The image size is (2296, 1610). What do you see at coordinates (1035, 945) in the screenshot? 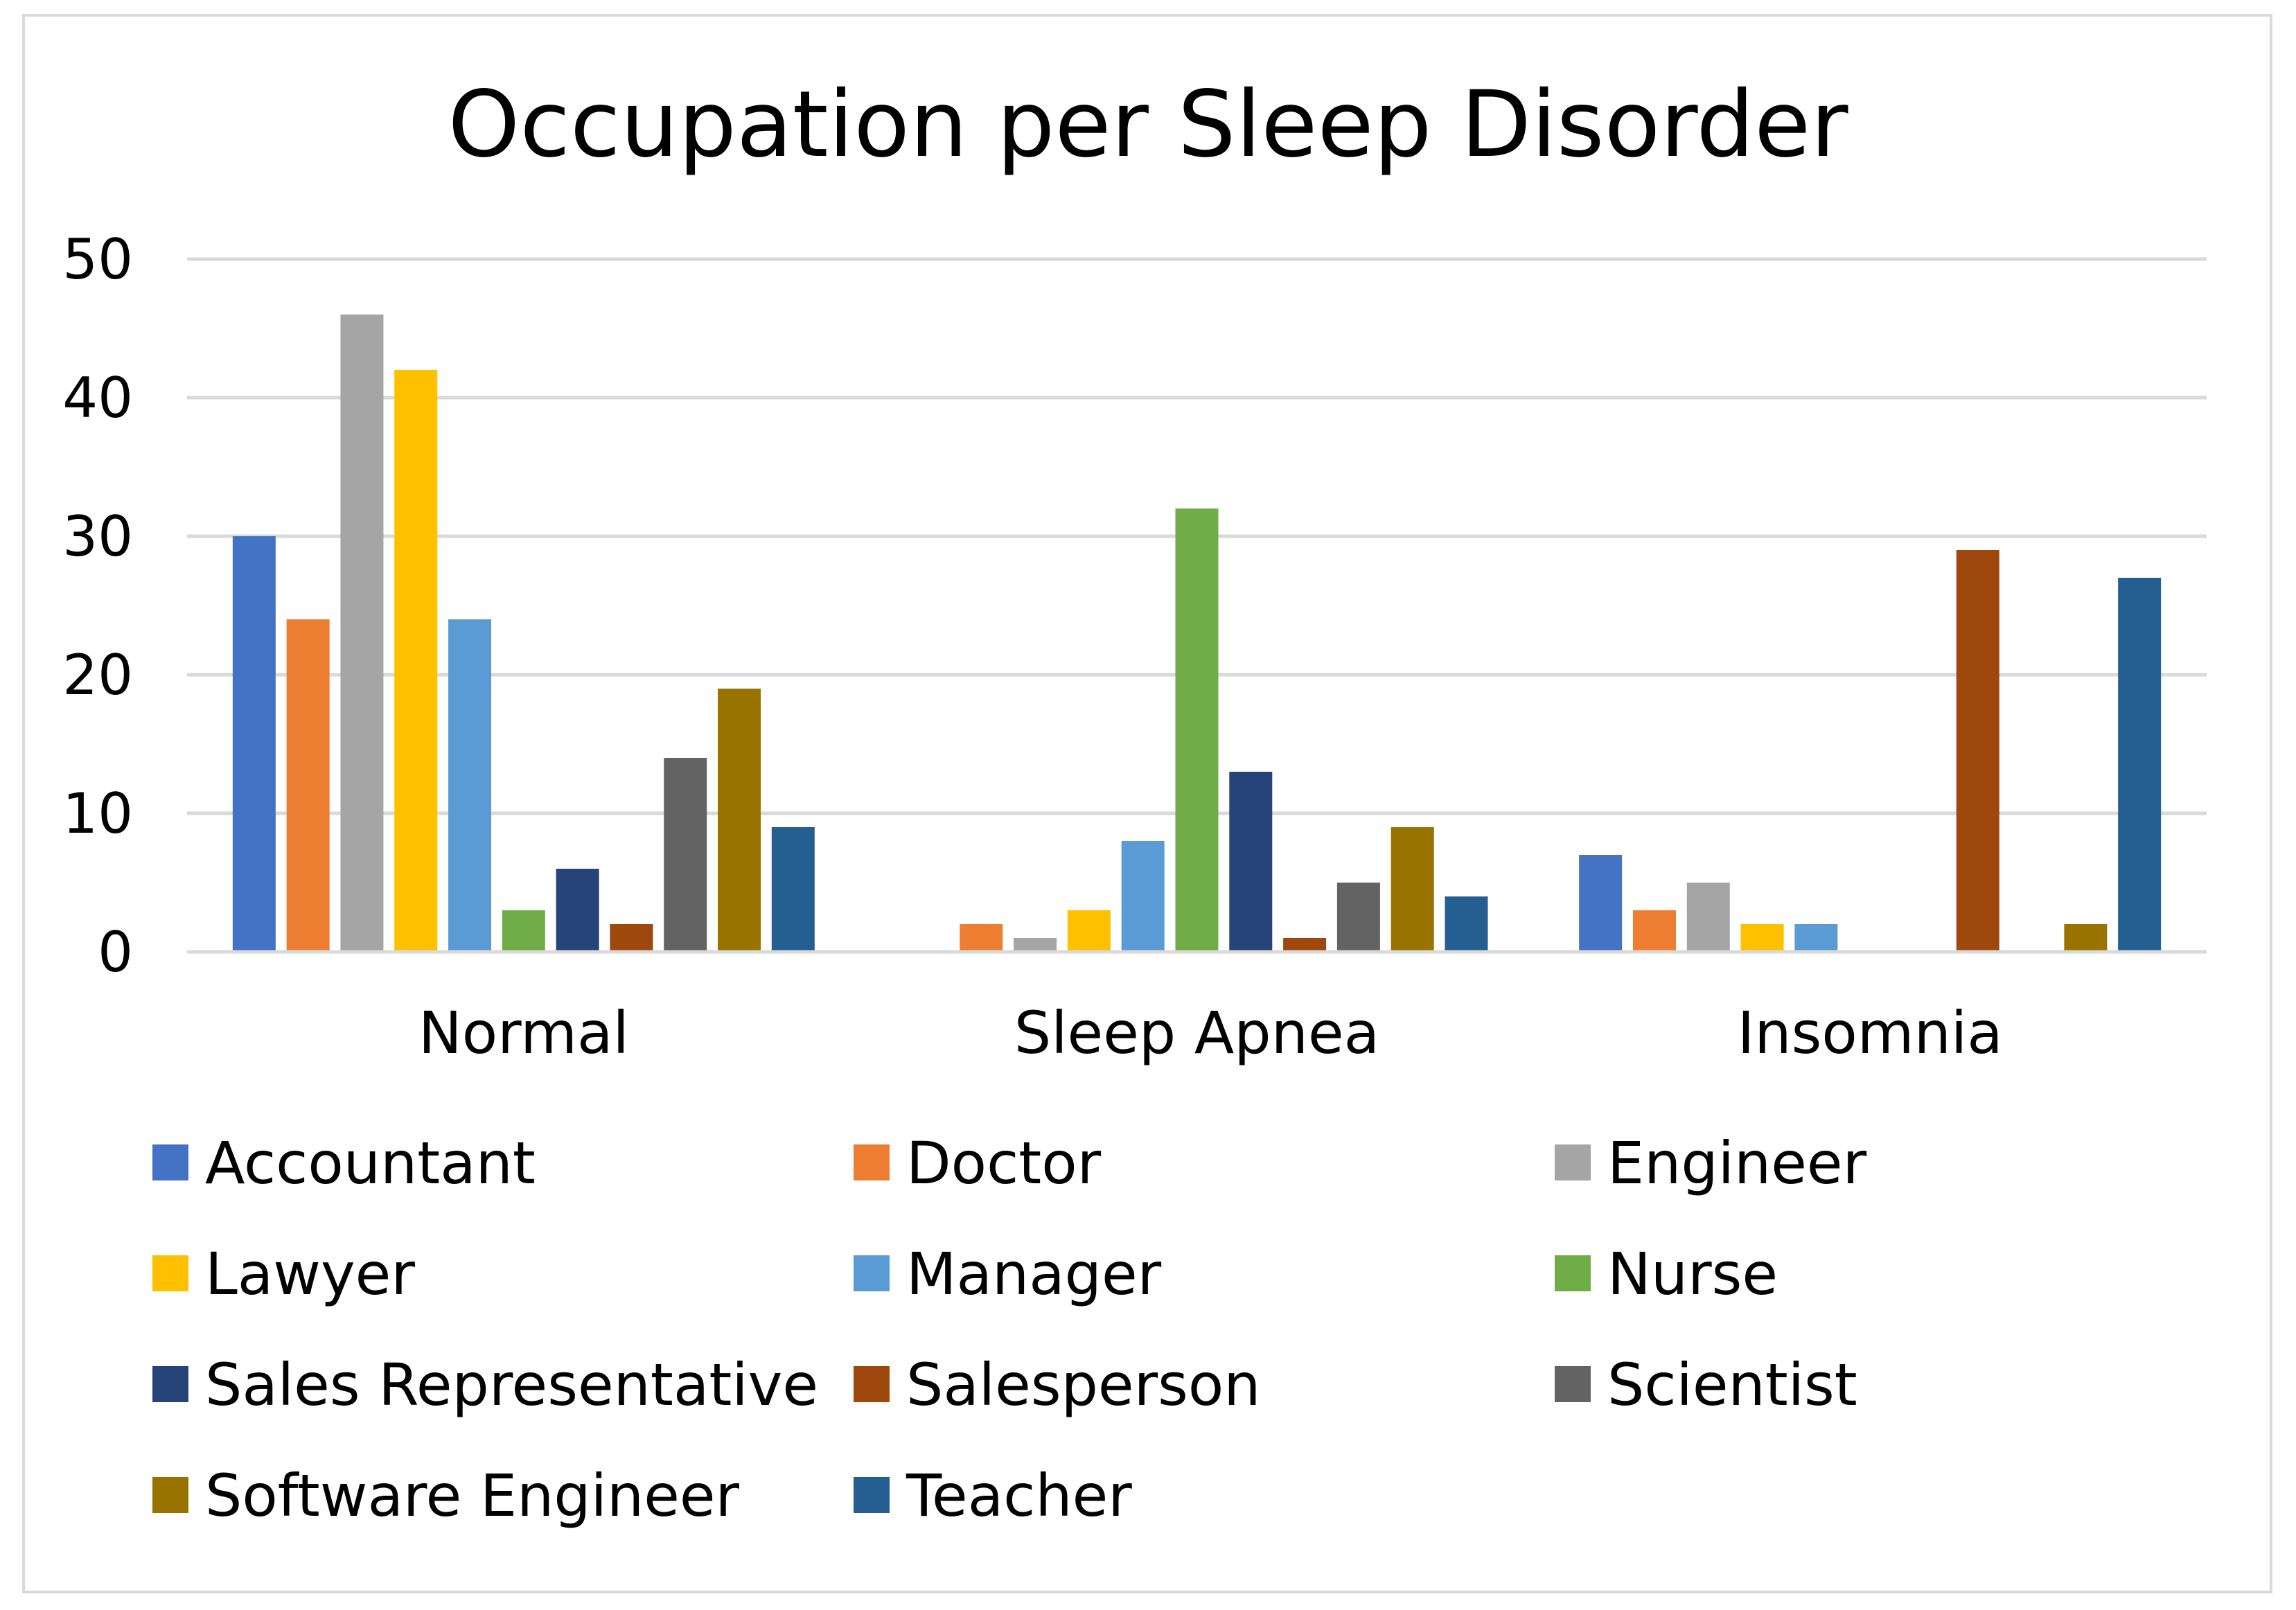
I see `bar-sleep-apnea-engineer` at bounding box center [1035, 945].